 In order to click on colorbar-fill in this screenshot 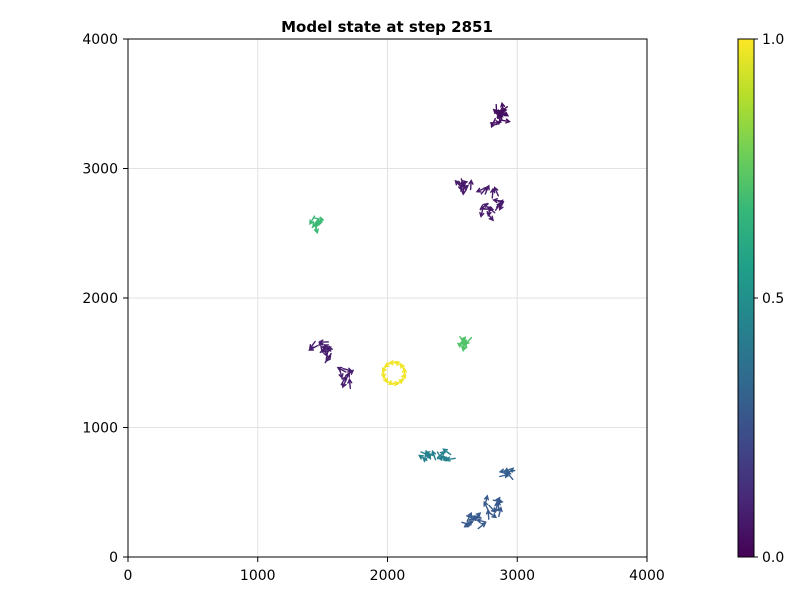, I will do `click(746, 298)`.